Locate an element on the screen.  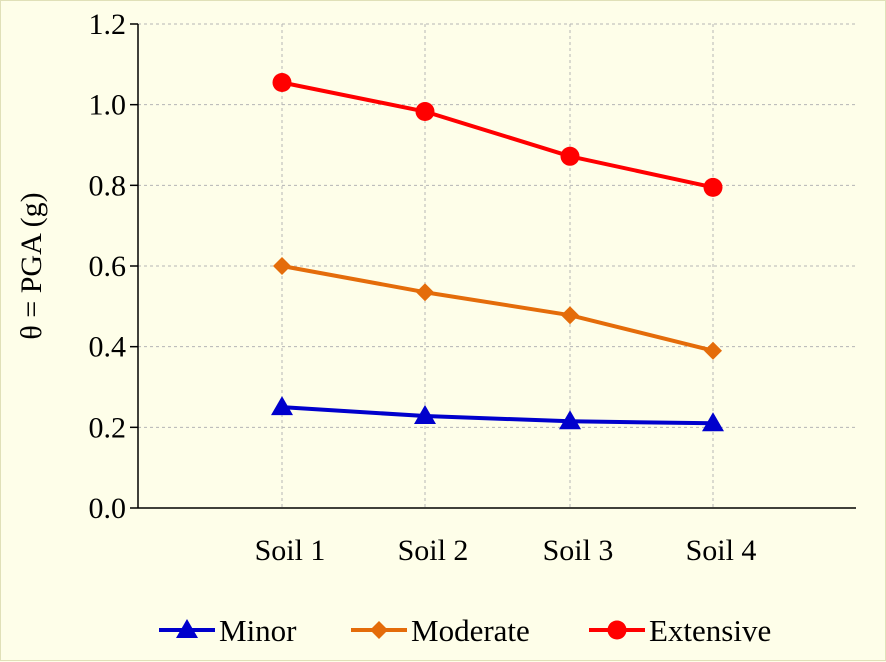
series-line-extensive is located at coordinates (497, 135).